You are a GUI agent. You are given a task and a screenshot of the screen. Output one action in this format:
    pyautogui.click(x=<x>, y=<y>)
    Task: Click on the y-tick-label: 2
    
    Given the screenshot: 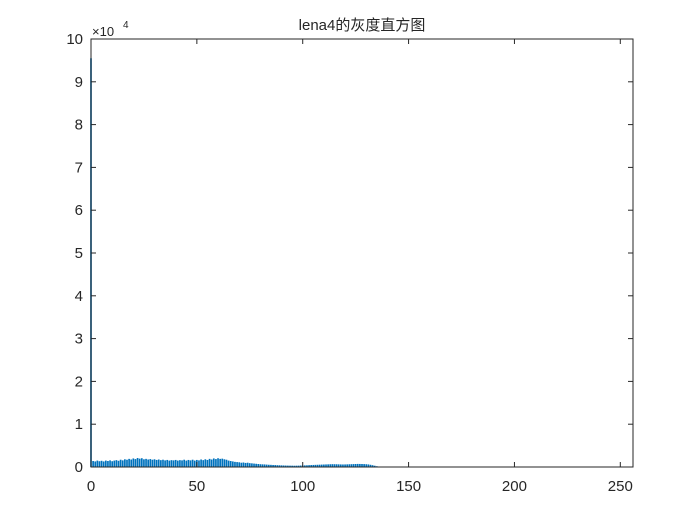 What is the action you would take?
    pyautogui.click(x=79, y=381)
    